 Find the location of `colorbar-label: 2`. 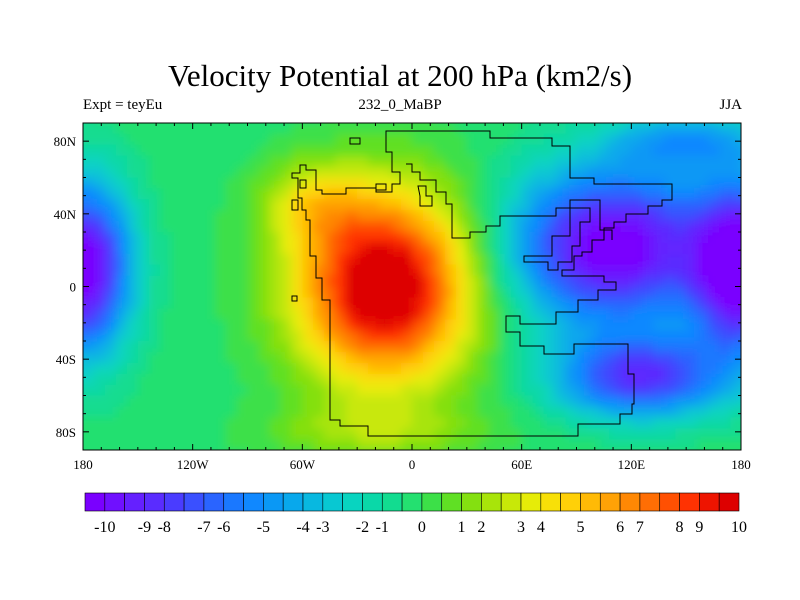

colorbar-label: 2 is located at coordinates (481, 527).